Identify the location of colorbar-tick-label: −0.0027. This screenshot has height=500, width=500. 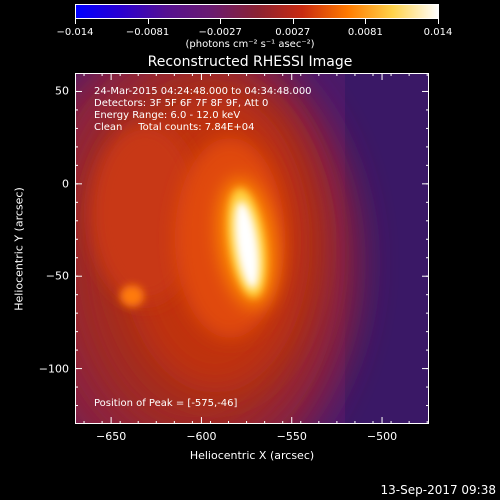
(220, 32).